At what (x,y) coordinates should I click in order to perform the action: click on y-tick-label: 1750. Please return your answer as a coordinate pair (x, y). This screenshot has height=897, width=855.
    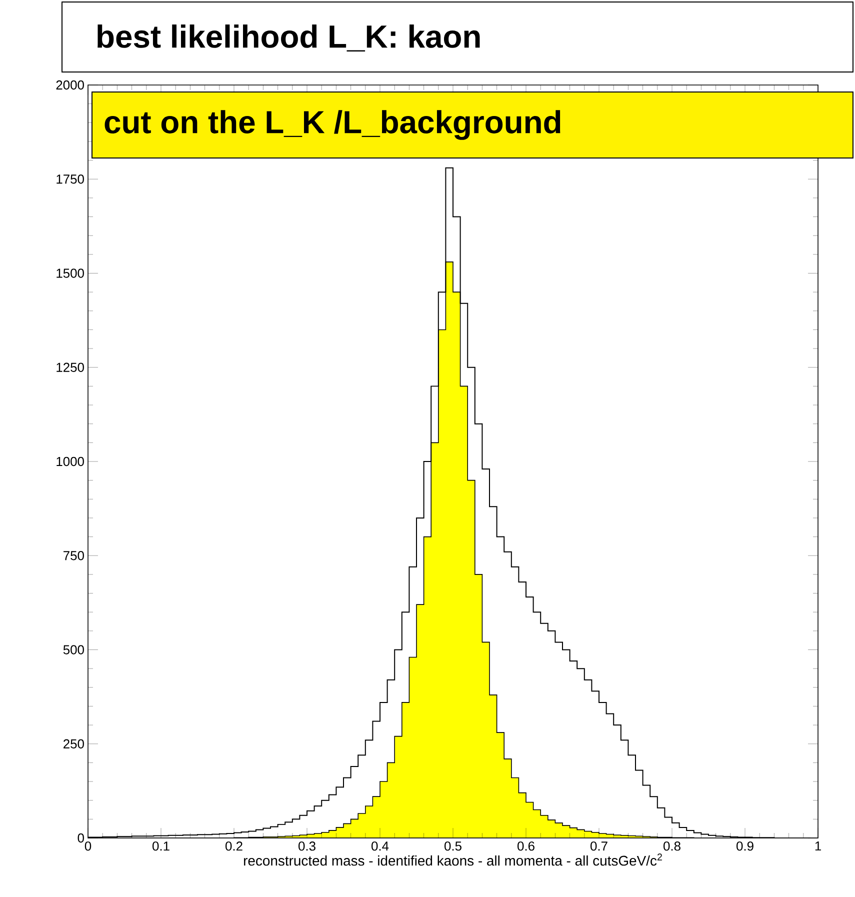
    Looking at the image, I should click on (70, 179).